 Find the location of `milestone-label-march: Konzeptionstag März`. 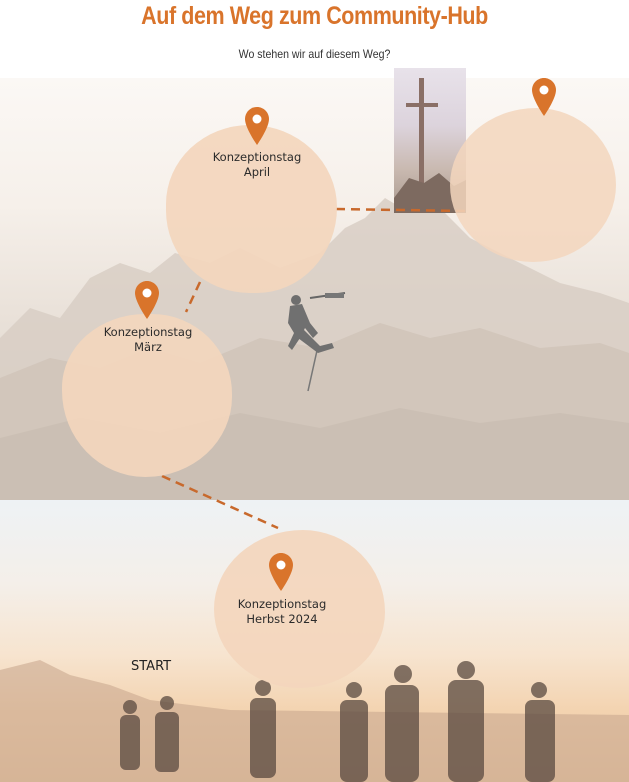

milestone-label-march: Konzeptionstag März is located at coordinates (148, 339).